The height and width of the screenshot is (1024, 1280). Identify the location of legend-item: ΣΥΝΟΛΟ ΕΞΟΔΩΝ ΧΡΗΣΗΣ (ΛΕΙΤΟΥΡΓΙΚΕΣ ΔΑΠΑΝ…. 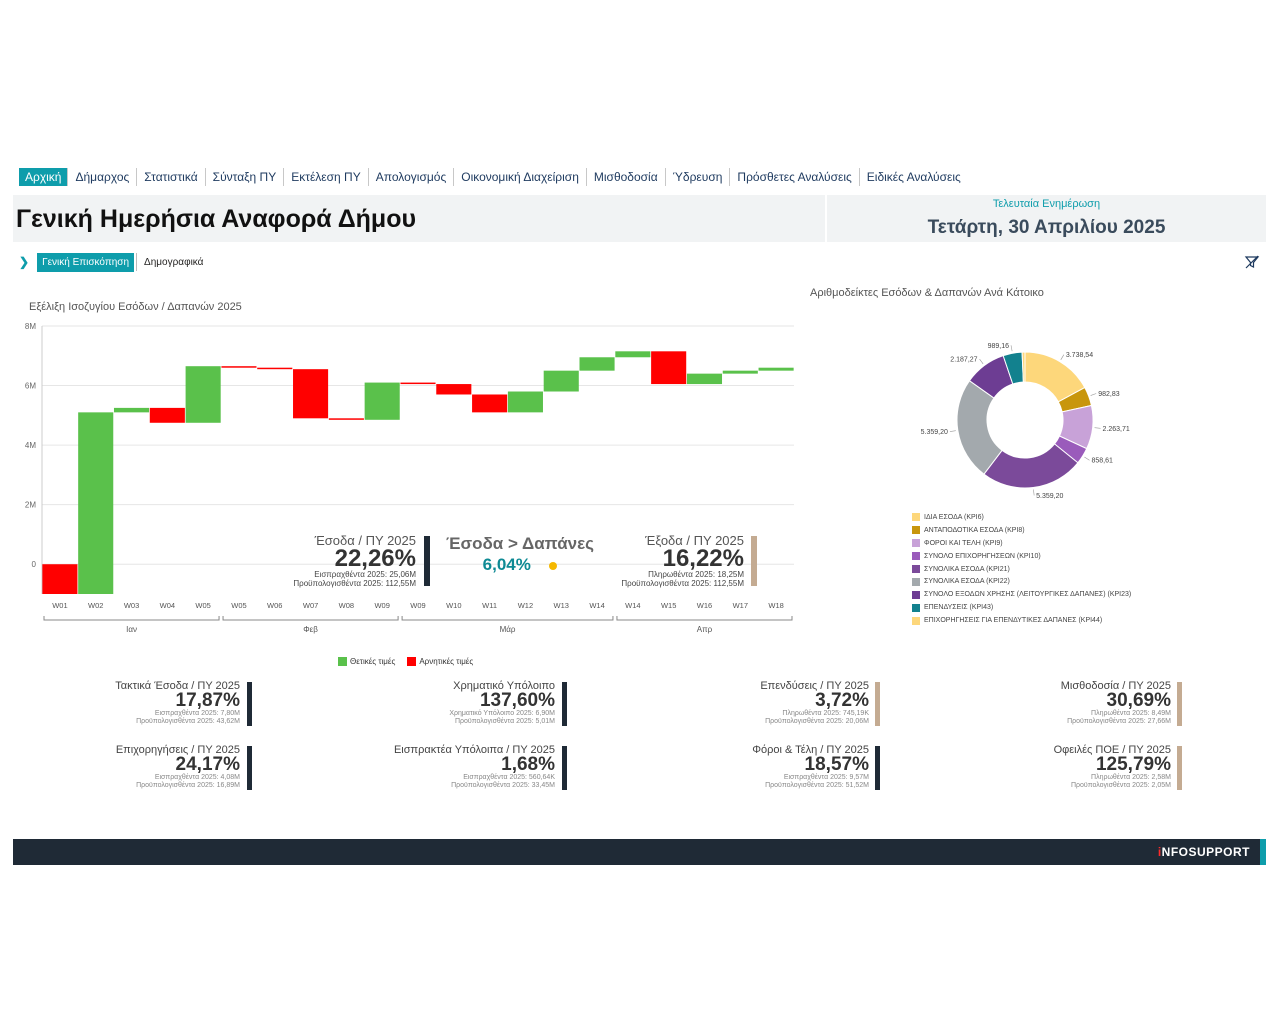
(1021, 594).